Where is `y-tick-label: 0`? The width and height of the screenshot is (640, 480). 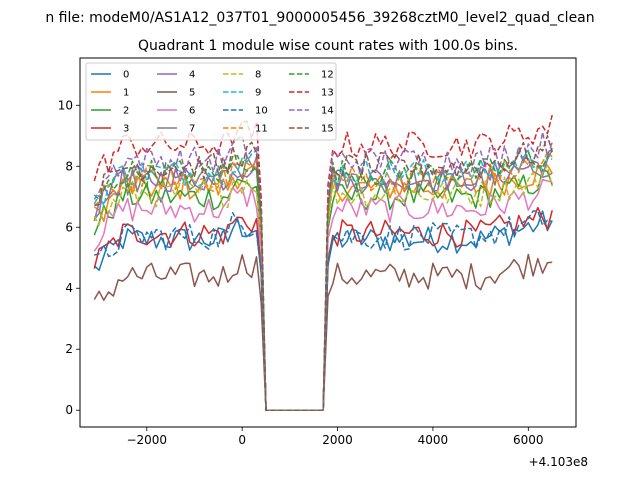 y-tick-label: 0 is located at coordinates (69, 410).